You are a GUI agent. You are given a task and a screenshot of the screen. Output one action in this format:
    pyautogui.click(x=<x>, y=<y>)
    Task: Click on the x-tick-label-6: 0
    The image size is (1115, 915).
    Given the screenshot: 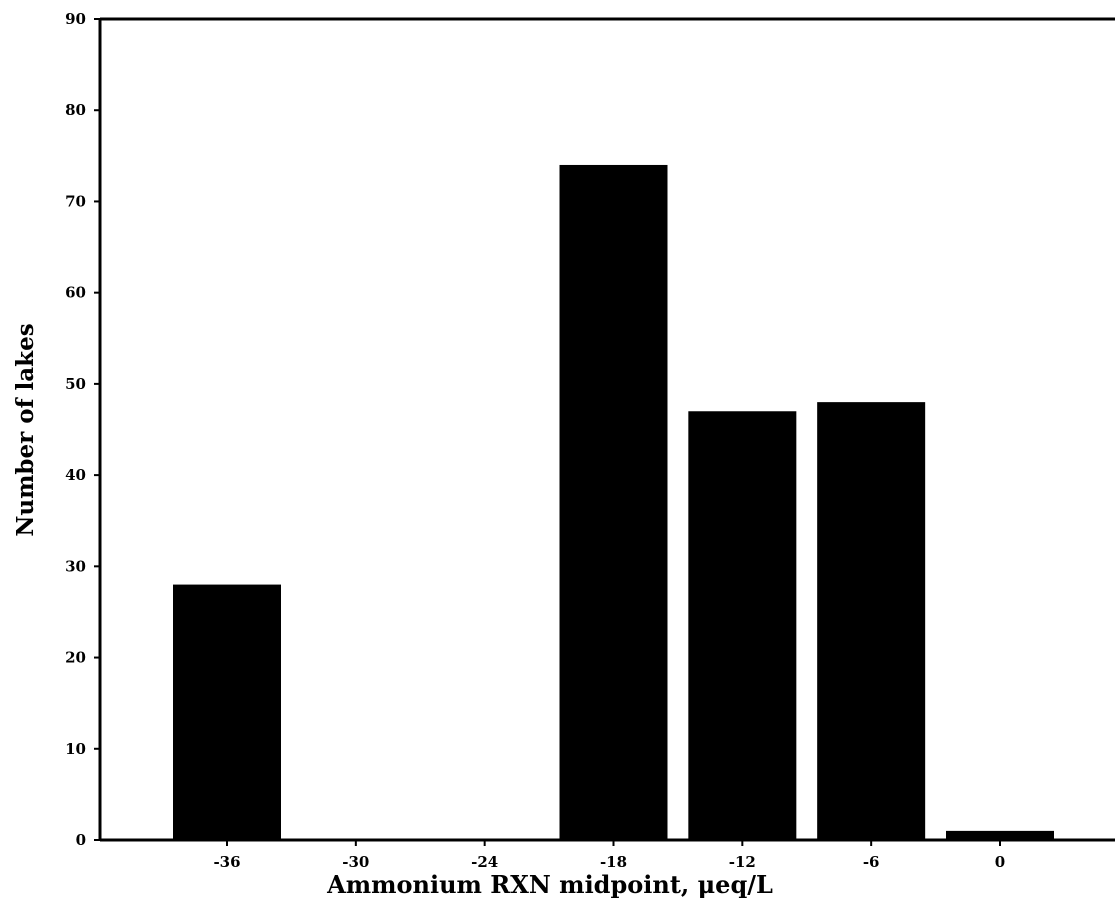 What is the action you would take?
    pyautogui.click(x=1000, y=862)
    